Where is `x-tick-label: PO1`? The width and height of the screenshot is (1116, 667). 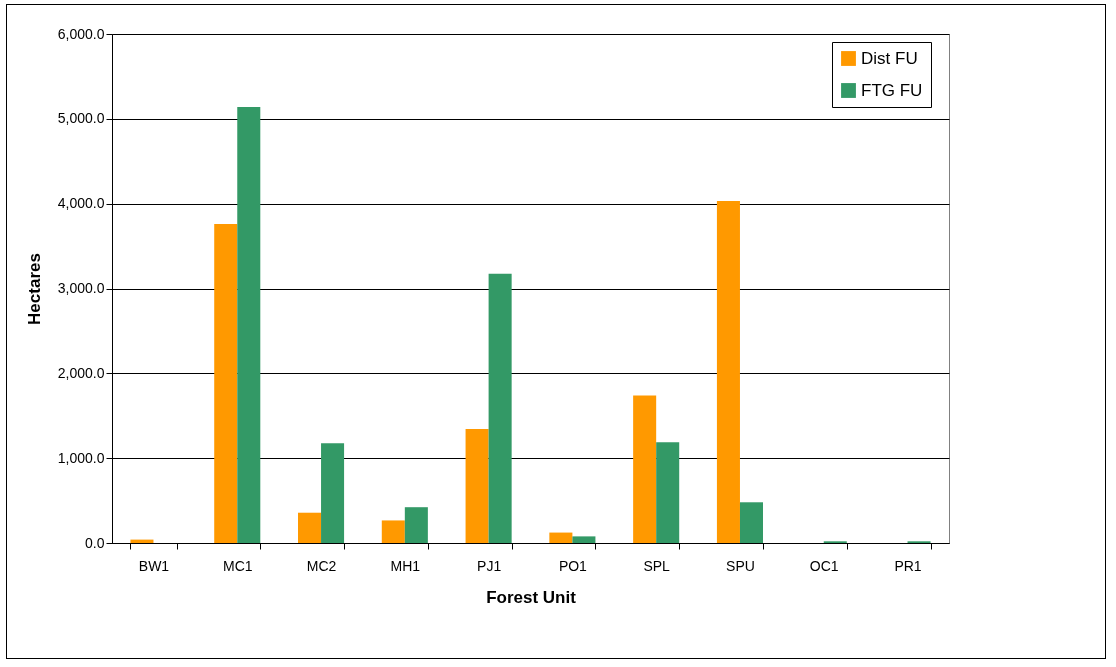
x-tick-label: PO1 is located at coordinates (573, 565).